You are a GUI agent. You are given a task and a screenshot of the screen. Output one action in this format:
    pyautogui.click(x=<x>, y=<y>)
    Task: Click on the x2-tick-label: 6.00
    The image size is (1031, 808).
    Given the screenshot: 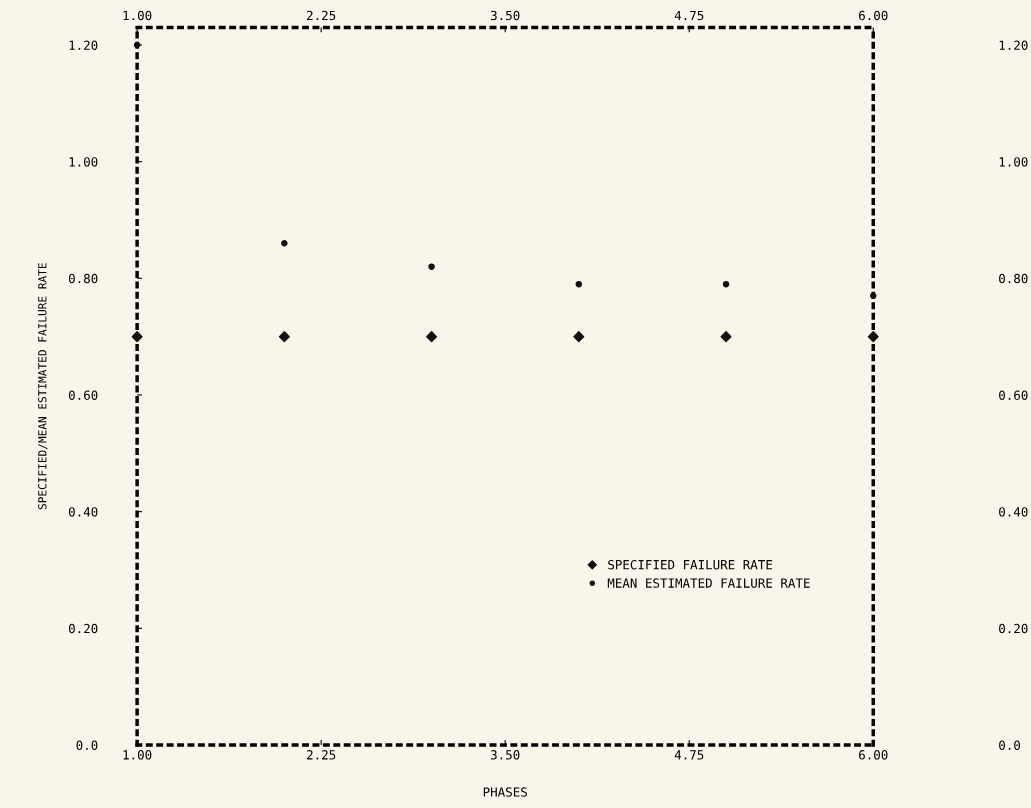 What is the action you would take?
    pyautogui.click(x=873, y=15)
    